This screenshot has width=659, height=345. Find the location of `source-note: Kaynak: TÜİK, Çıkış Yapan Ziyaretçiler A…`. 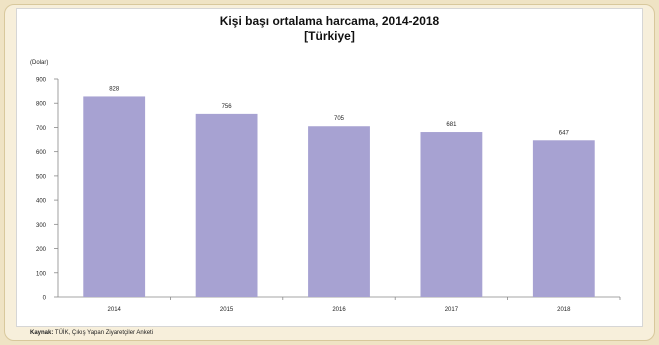

source-note: Kaynak: TÜİK, Çıkış Yapan Ziyaretçiler A… is located at coordinates (91, 333).